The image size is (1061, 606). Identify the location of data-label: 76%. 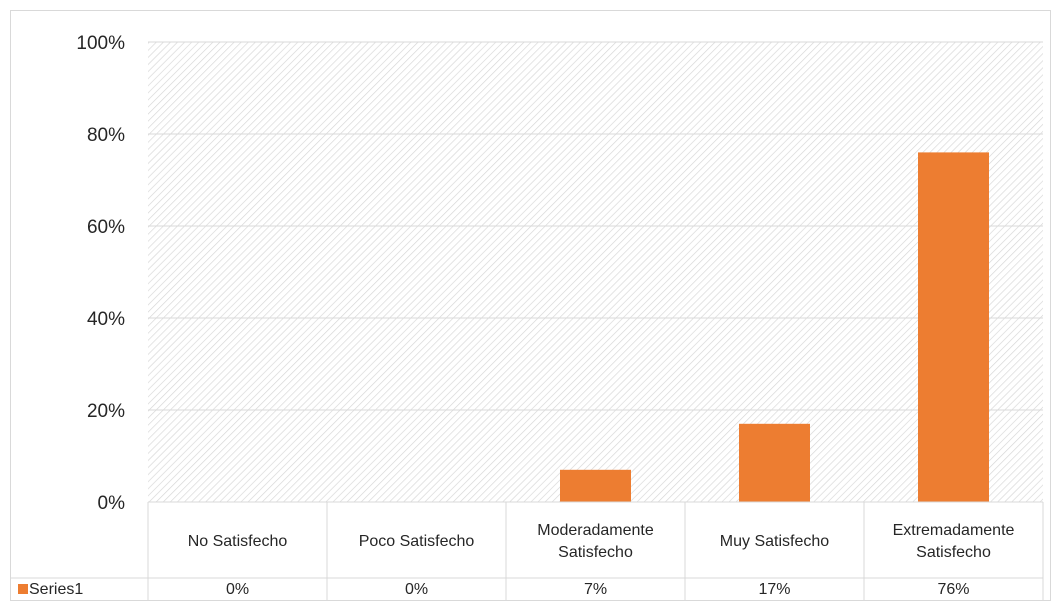
(953, 589).